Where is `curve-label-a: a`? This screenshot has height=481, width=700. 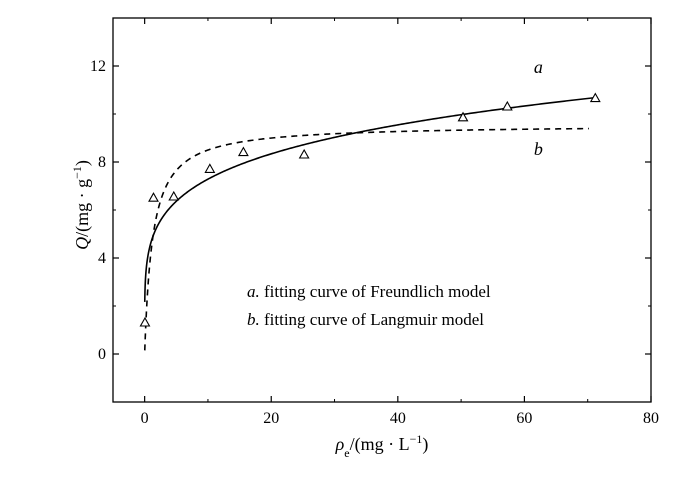 curve-label-a: a is located at coordinates (538, 67).